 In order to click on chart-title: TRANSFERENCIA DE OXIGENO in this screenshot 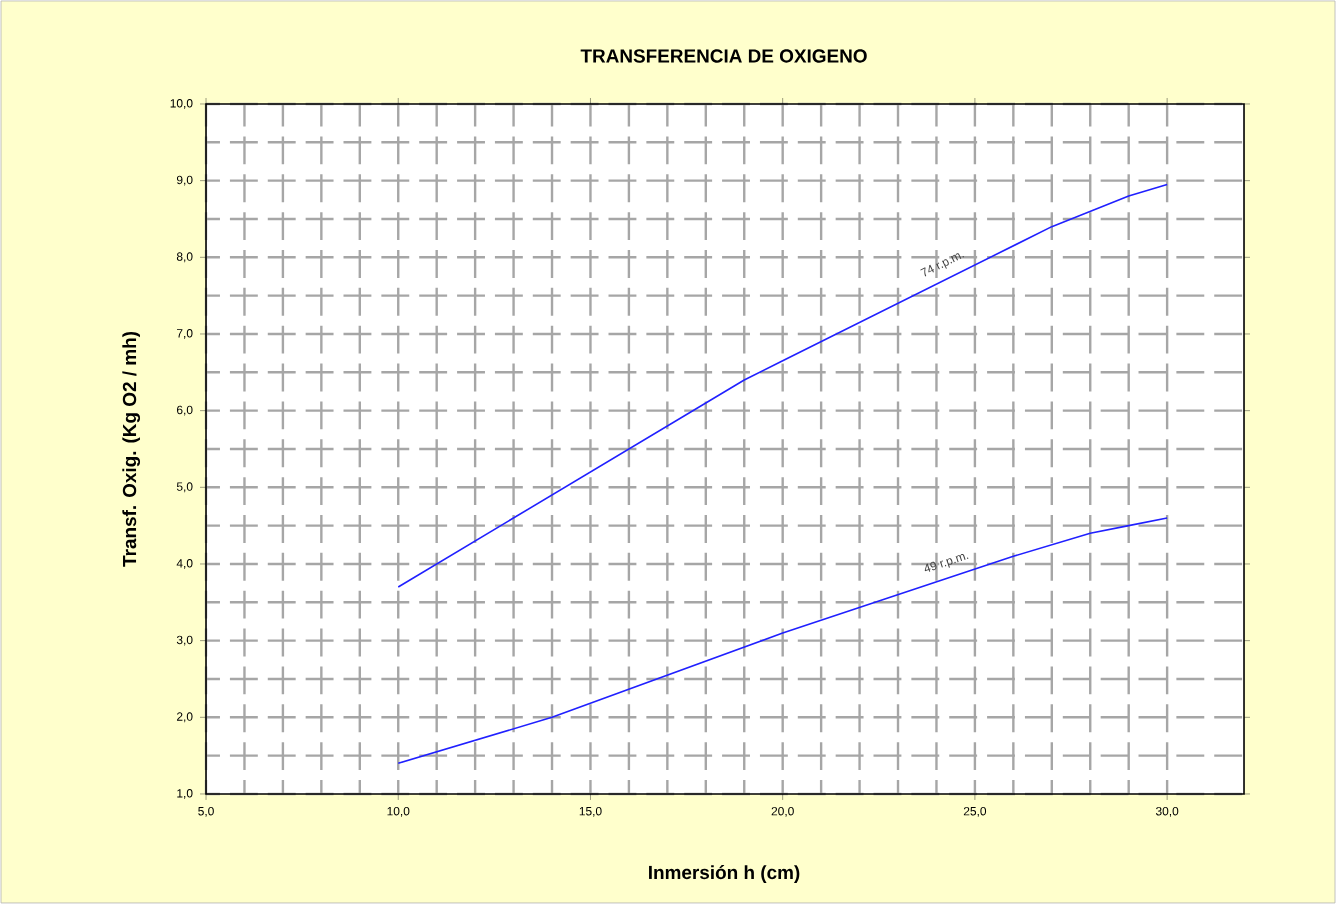, I will do `click(723, 56)`.